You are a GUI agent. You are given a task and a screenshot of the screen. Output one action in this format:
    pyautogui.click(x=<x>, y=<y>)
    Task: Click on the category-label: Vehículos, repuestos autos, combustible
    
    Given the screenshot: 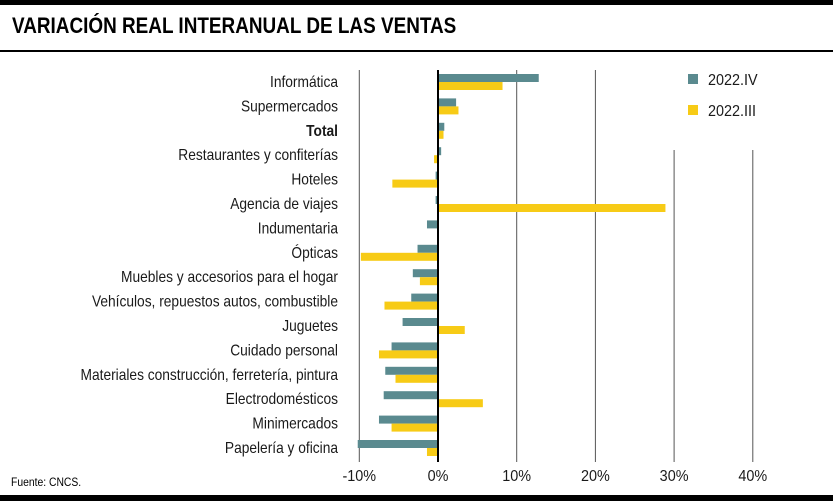 What is the action you would take?
    pyautogui.click(x=215, y=302)
    